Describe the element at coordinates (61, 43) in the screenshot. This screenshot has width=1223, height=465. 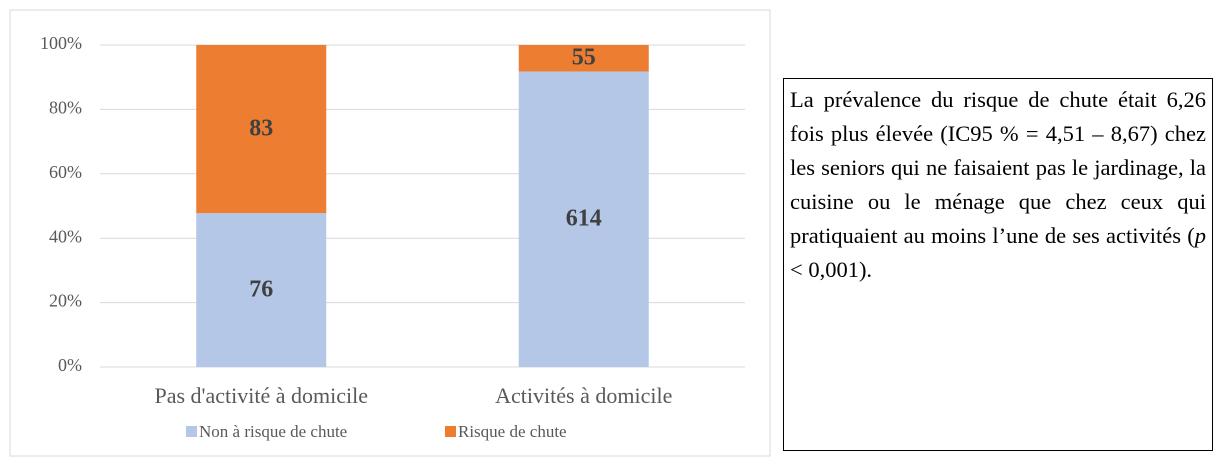
I see `y-tick-label: 100%` at that location.